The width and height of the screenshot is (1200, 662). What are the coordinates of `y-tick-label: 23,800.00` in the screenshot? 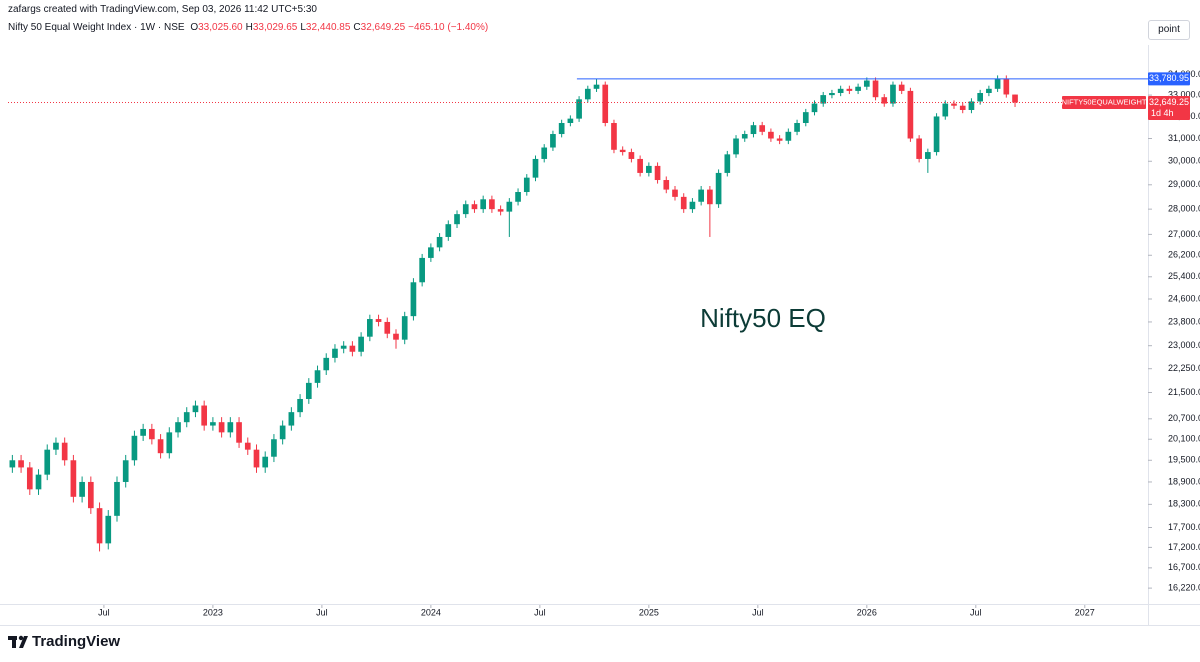 It's located at (1184, 321).